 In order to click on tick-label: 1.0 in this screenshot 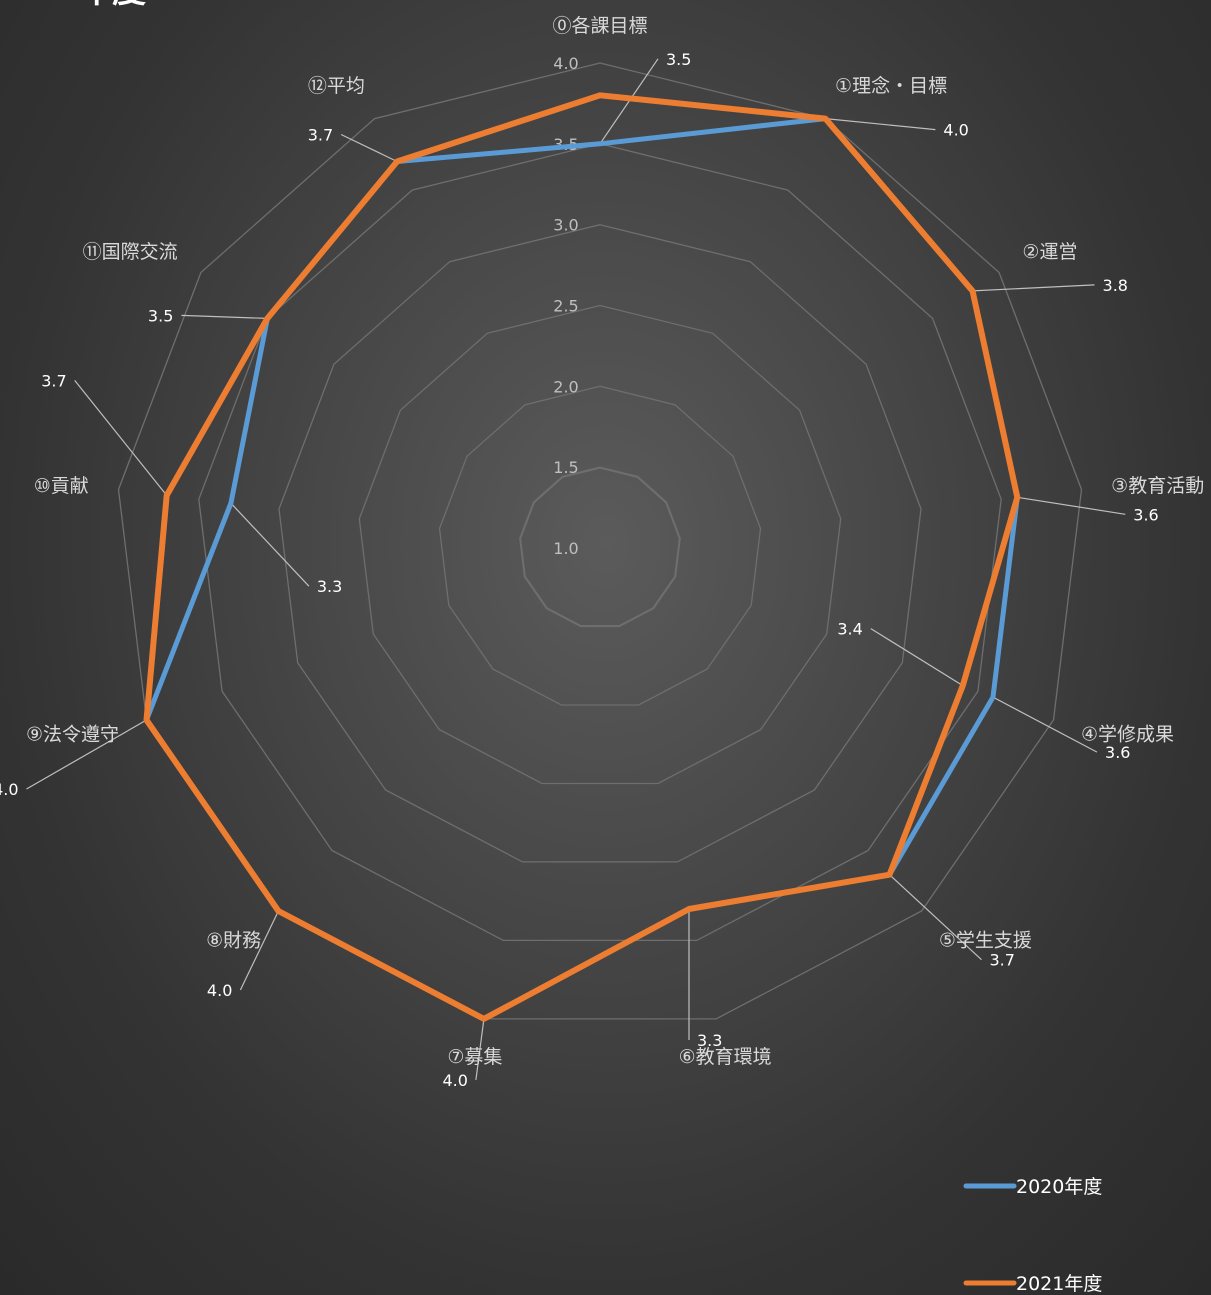, I will do `click(565, 548)`.